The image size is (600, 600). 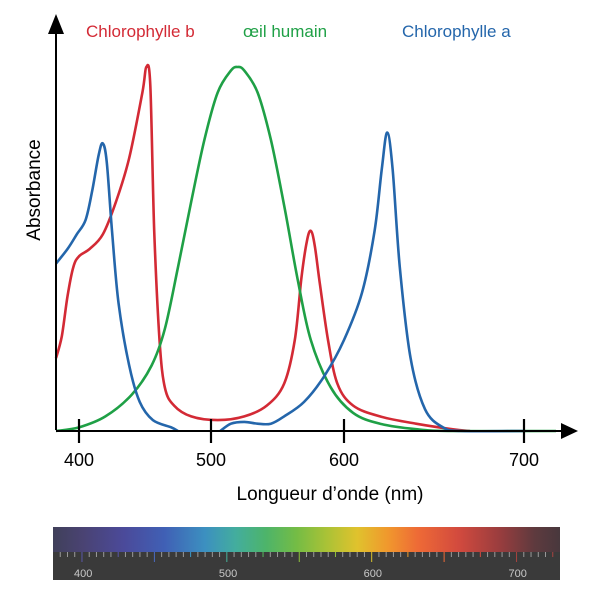 What do you see at coordinates (301, 444) in the screenshot?
I see `x-ticks: 400 500 600 700` at bounding box center [301, 444].